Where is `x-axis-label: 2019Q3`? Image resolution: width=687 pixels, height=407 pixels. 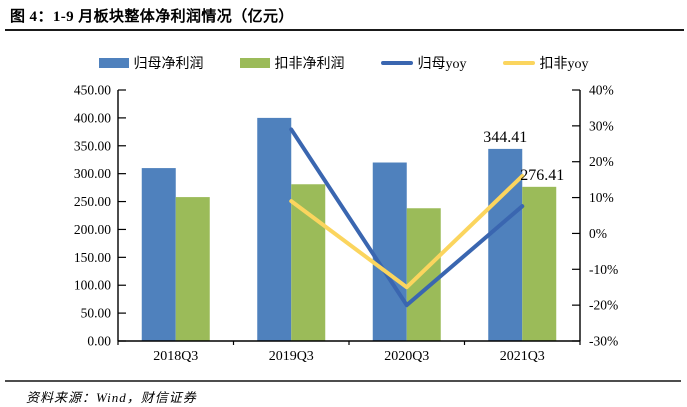 x-axis-label: 2019Q3 is located at coordinates (291, 356).